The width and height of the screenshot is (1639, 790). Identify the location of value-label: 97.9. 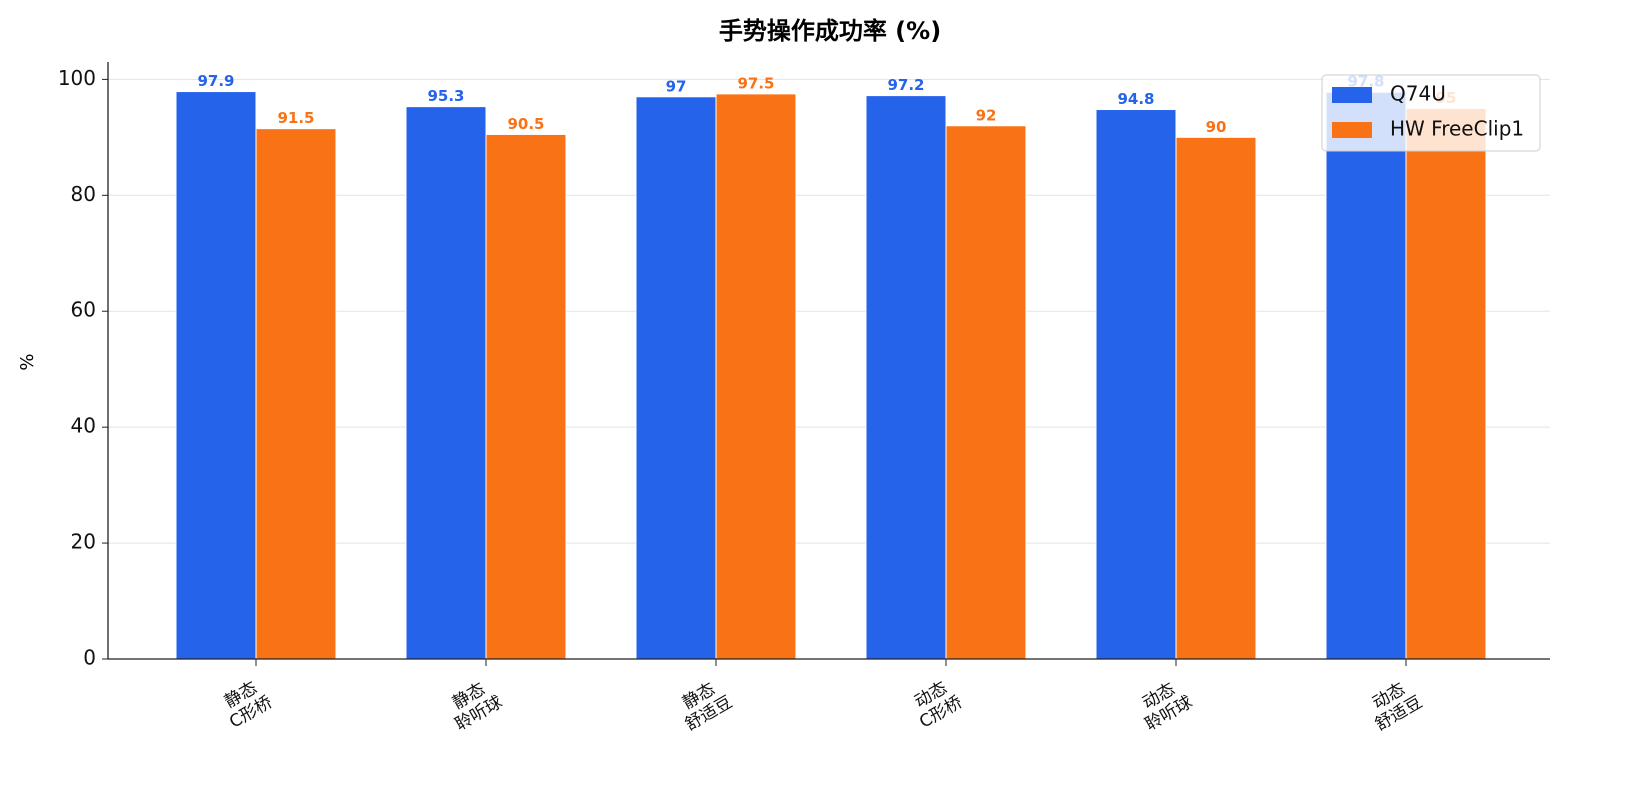
(215, 81).